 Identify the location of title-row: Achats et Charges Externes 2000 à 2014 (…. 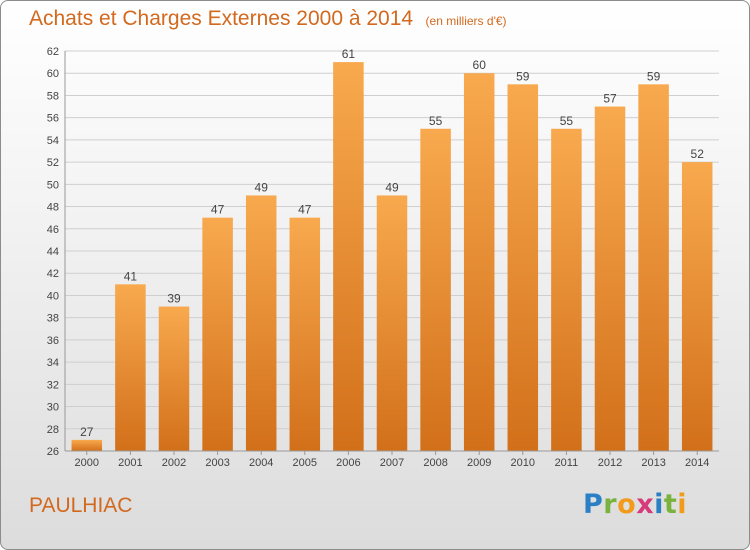
(268, 19).